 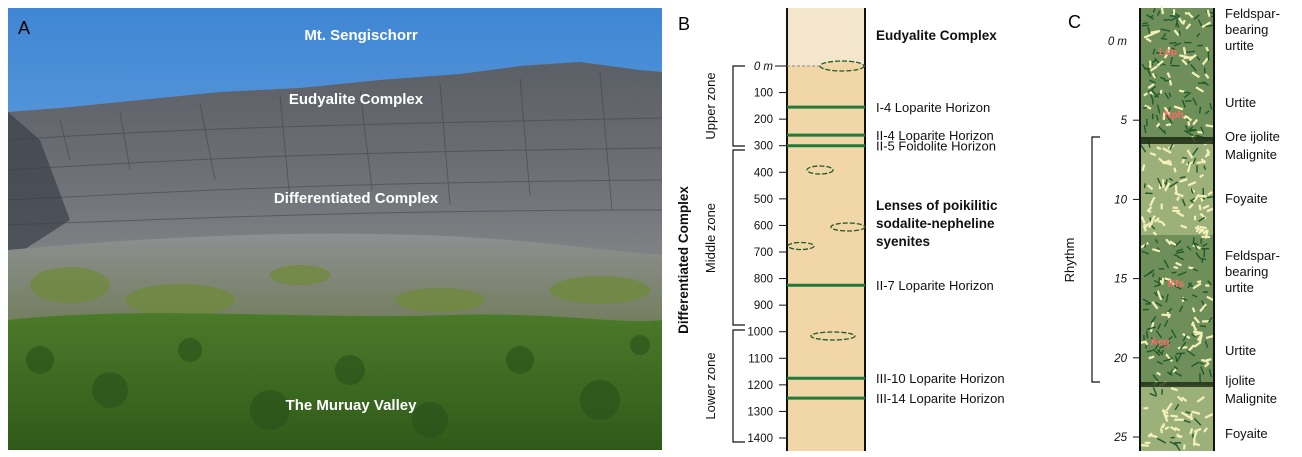 What do you see at coordinates (1246, 271) in the screenshot?
I see `rock-label: bearing` at bounding box center [1246, 271].